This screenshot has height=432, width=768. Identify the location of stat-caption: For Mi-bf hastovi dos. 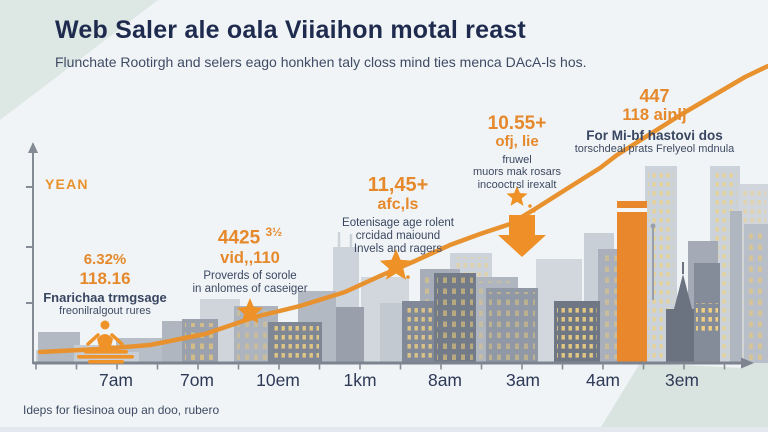
(654, 135).